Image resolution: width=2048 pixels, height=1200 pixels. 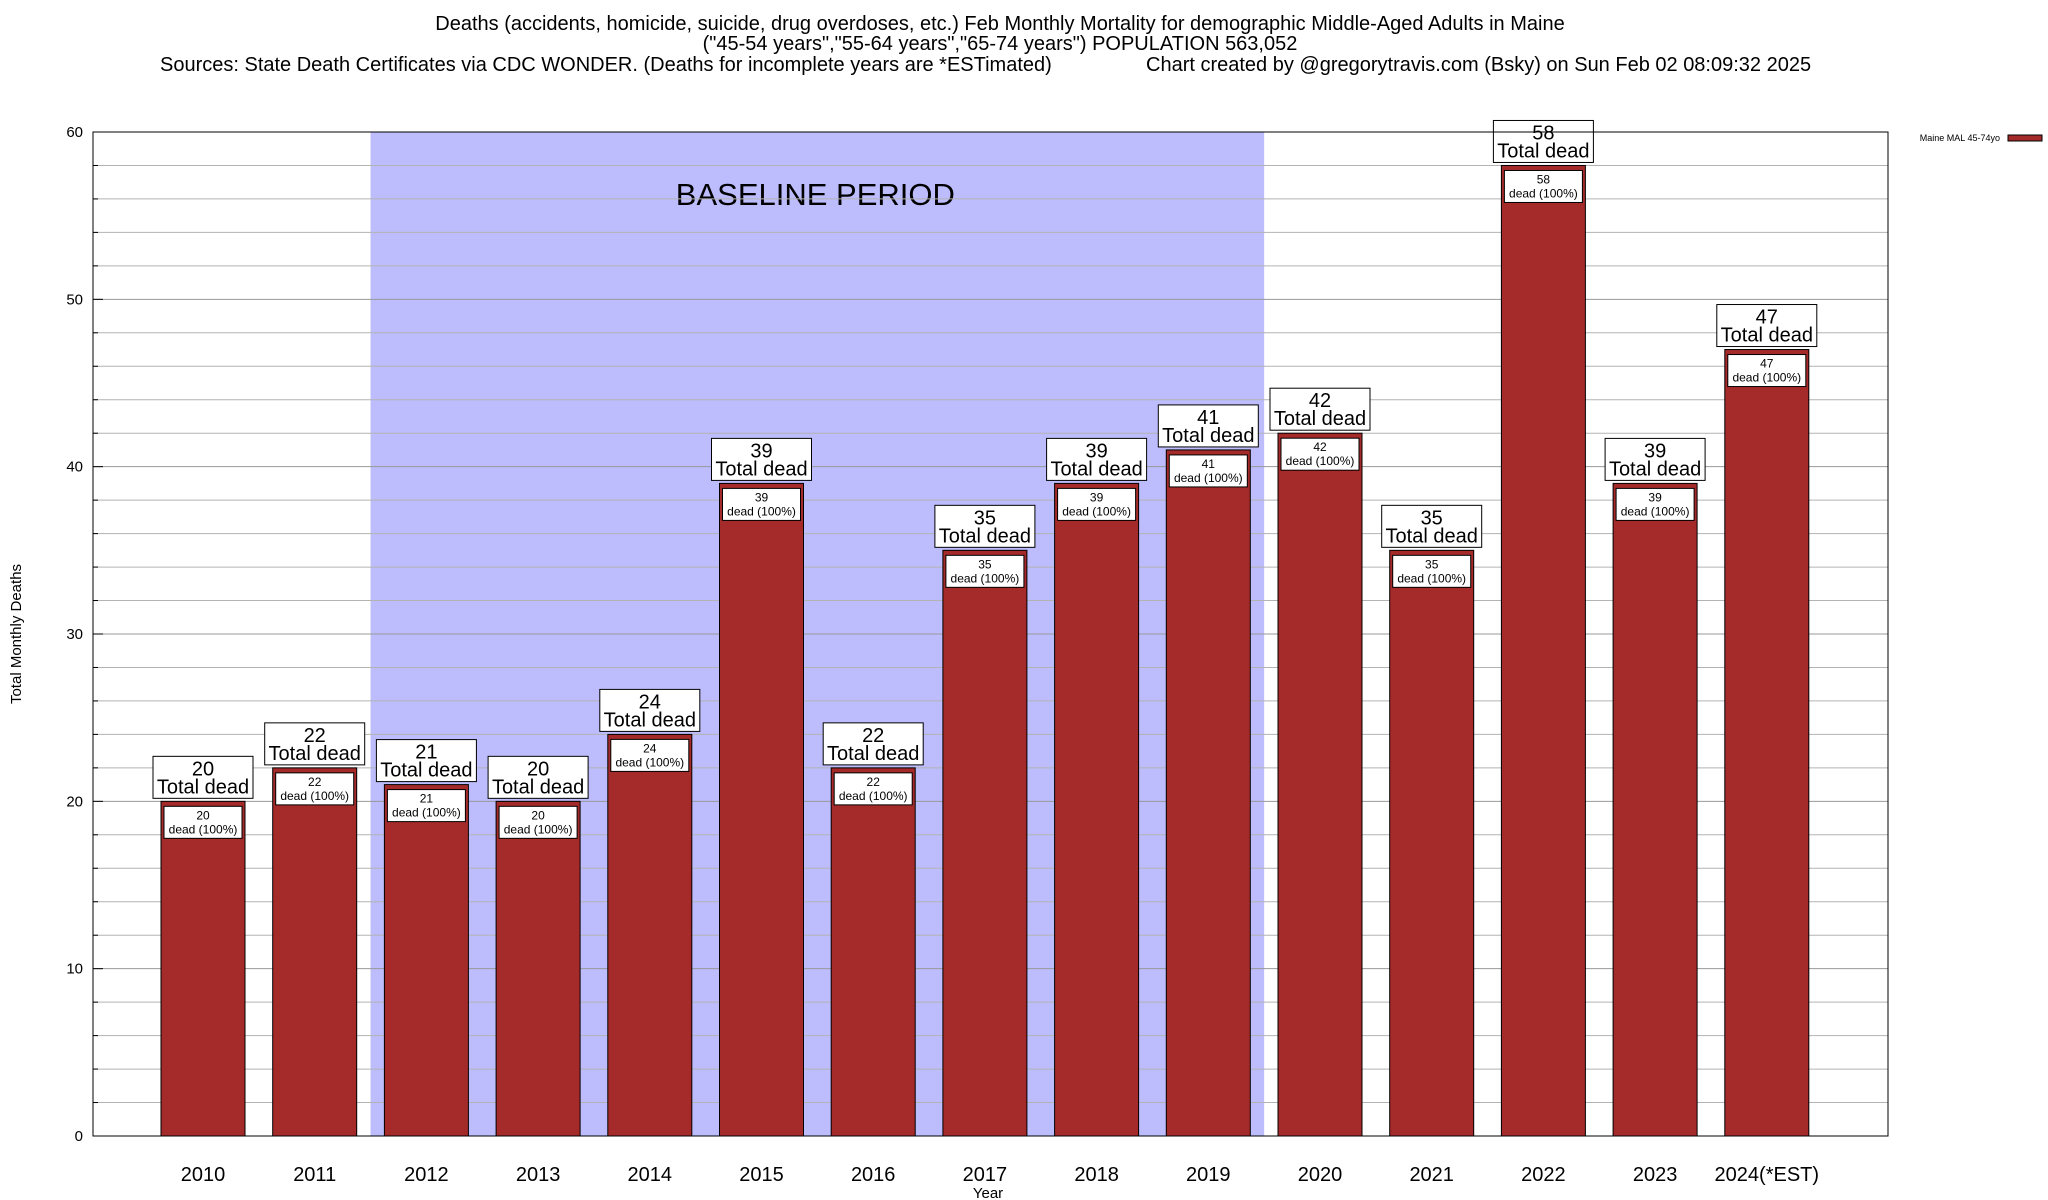 I want to click on y-tick-label: 60, so click(x=74, y=132).